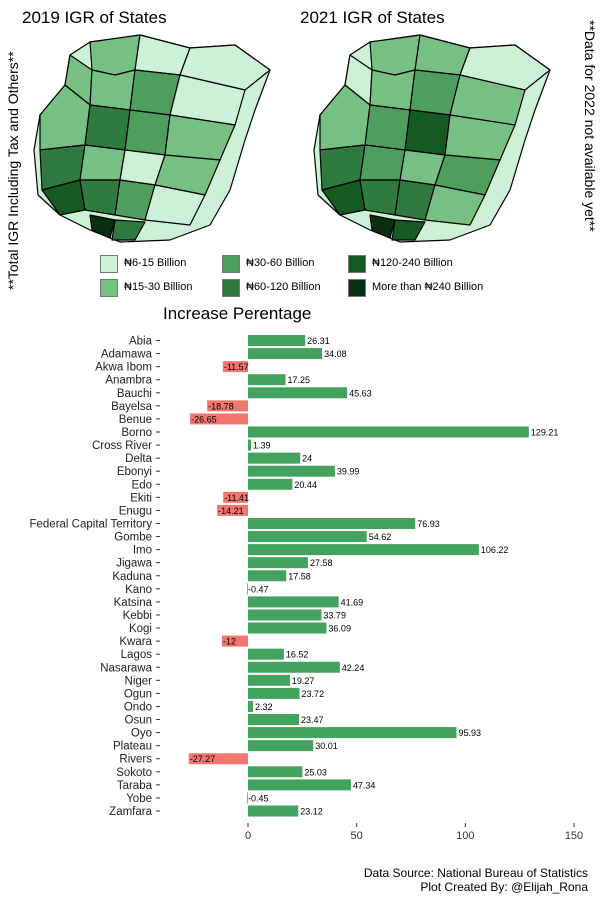  Describe the element at coordinates (203, 759) in the screenshot. I see `value-label: -27.27` at that location.